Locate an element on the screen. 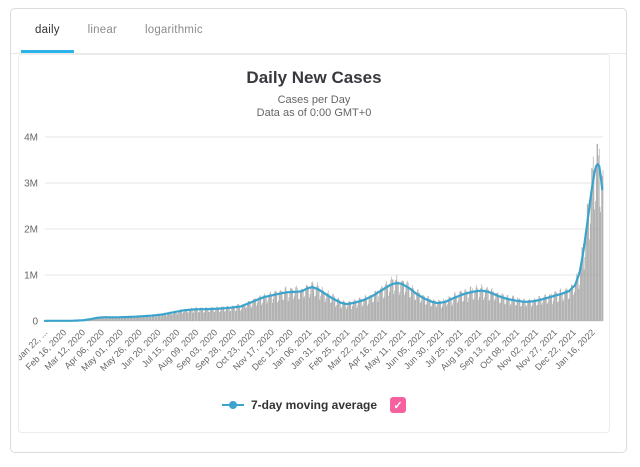 This screenshot has width=640, height=467. chart-tabbar: daily linear logarithmic is located at coordinates (318, 31).